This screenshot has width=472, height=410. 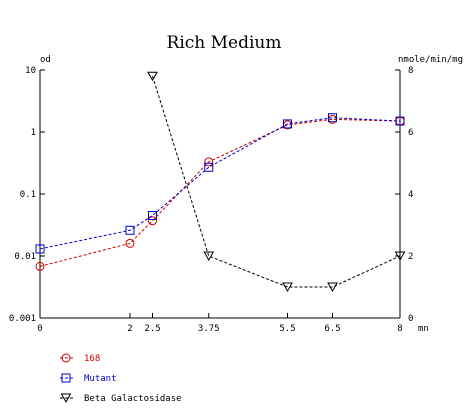 What do you see at coordinates (399, 329) in the screenshot?
I see `x-tick-label: 8` at bounding box center [399, 329].